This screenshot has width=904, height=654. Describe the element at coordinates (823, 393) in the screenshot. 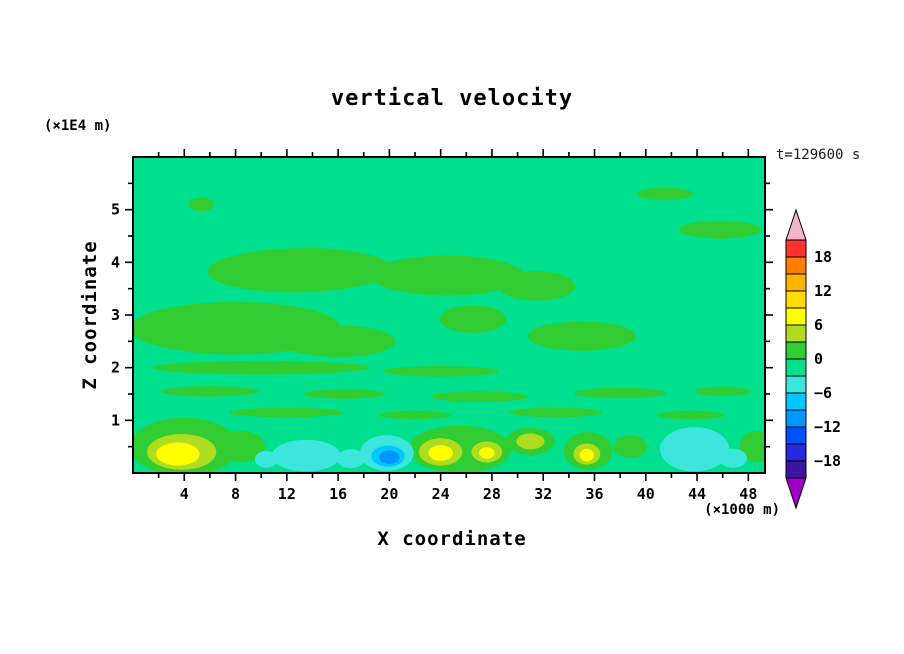

I see `colorbar-label: −6` at that location.